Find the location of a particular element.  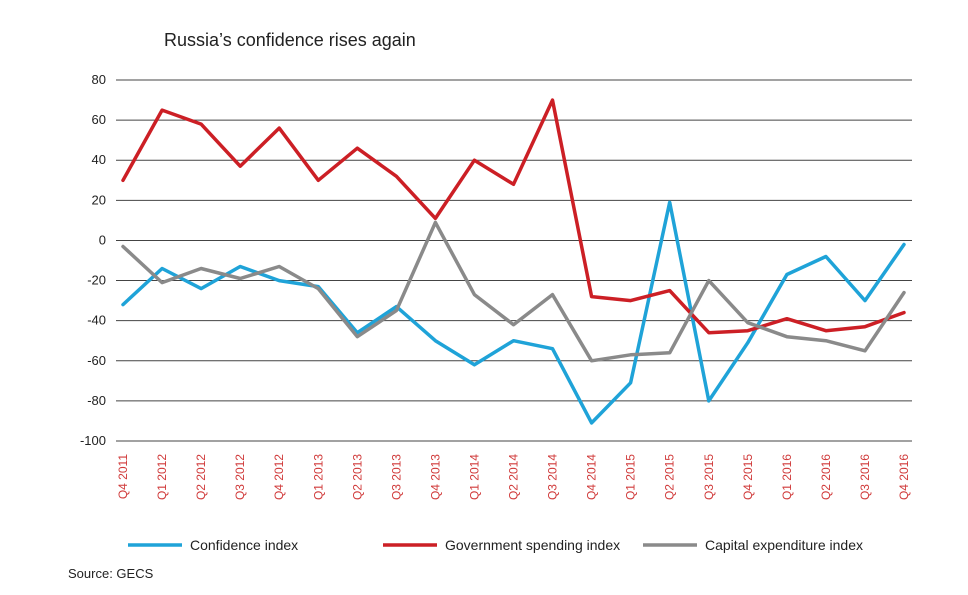

y-tick-label: -100 is located at coordinates (93, 440).